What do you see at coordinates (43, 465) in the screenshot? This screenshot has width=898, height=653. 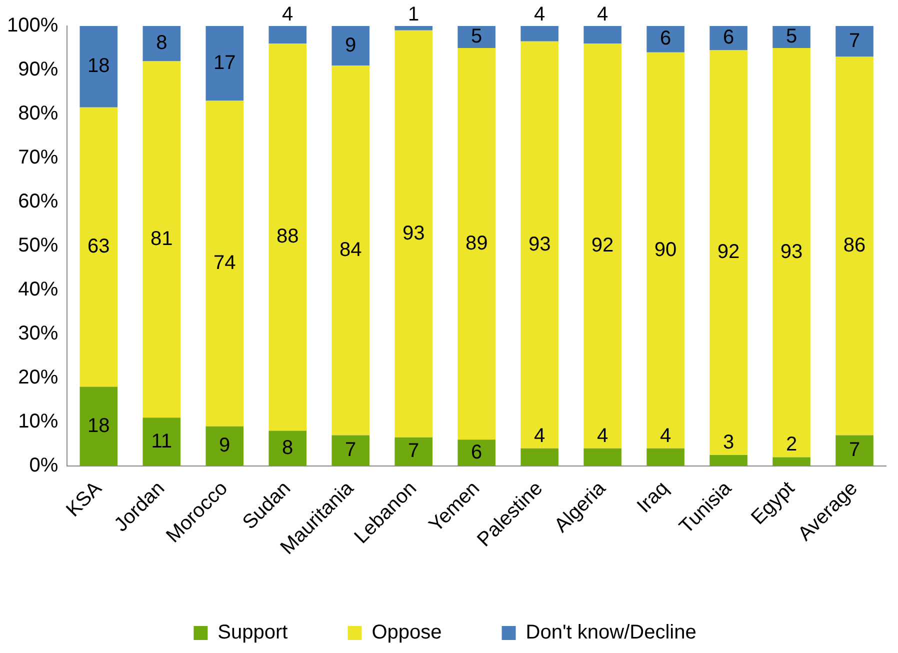 I see `y-tick-label: 0%` at bounding box center [43, 465].